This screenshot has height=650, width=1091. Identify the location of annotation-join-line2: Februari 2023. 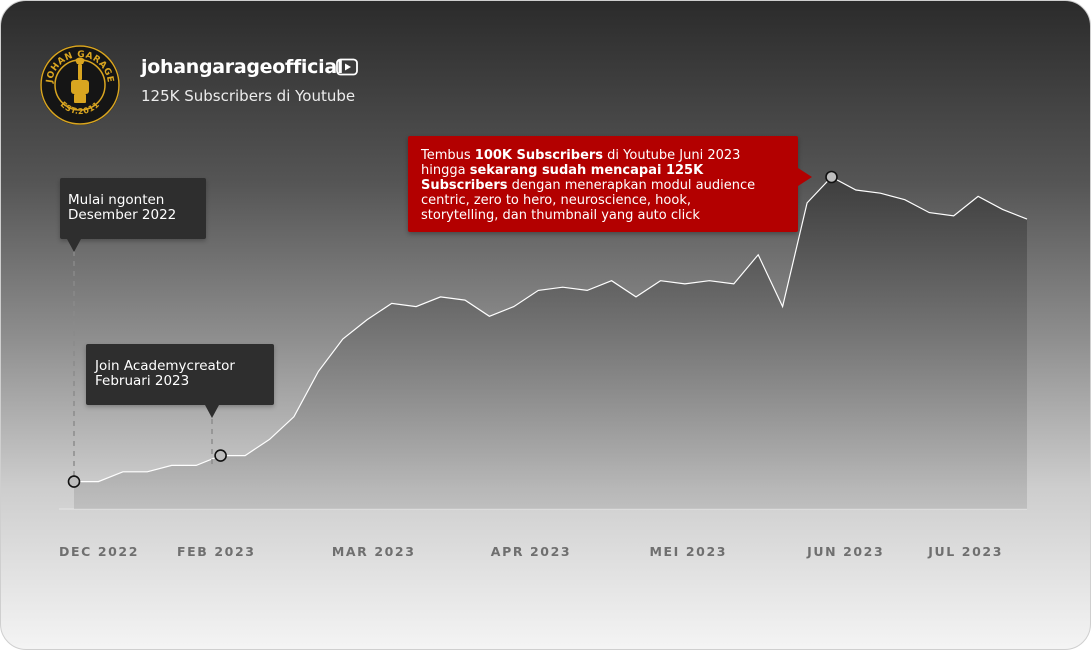
(142, 381).